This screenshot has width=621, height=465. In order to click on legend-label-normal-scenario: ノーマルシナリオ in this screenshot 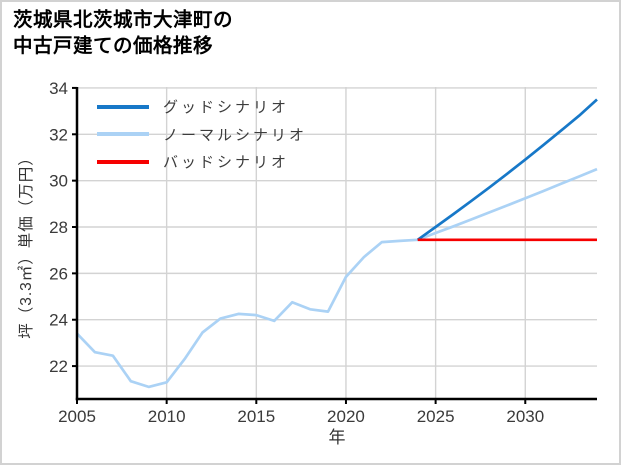, I will do `click(235, 135)`.